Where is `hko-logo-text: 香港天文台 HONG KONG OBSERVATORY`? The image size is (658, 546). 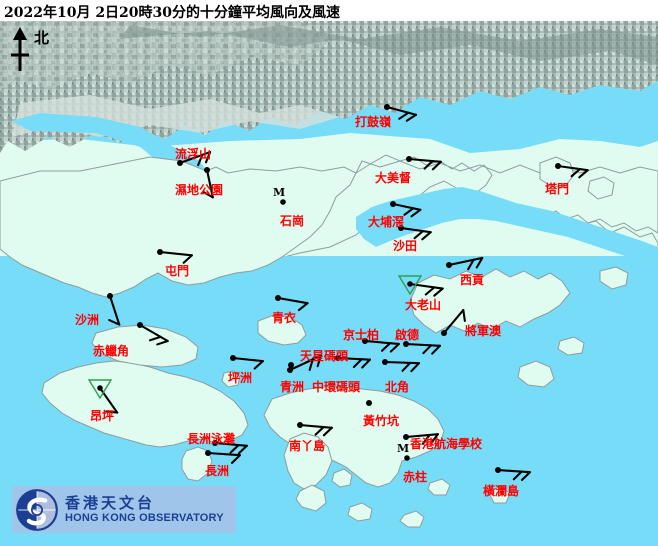 hko-logo-text: 香港天文台 HONG KONG OBSERVATORY is located at coordinates (144, 509).